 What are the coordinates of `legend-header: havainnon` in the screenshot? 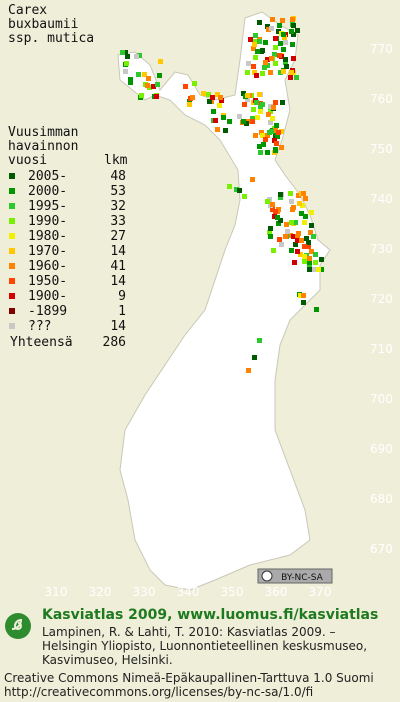 It's located at (43, 146).